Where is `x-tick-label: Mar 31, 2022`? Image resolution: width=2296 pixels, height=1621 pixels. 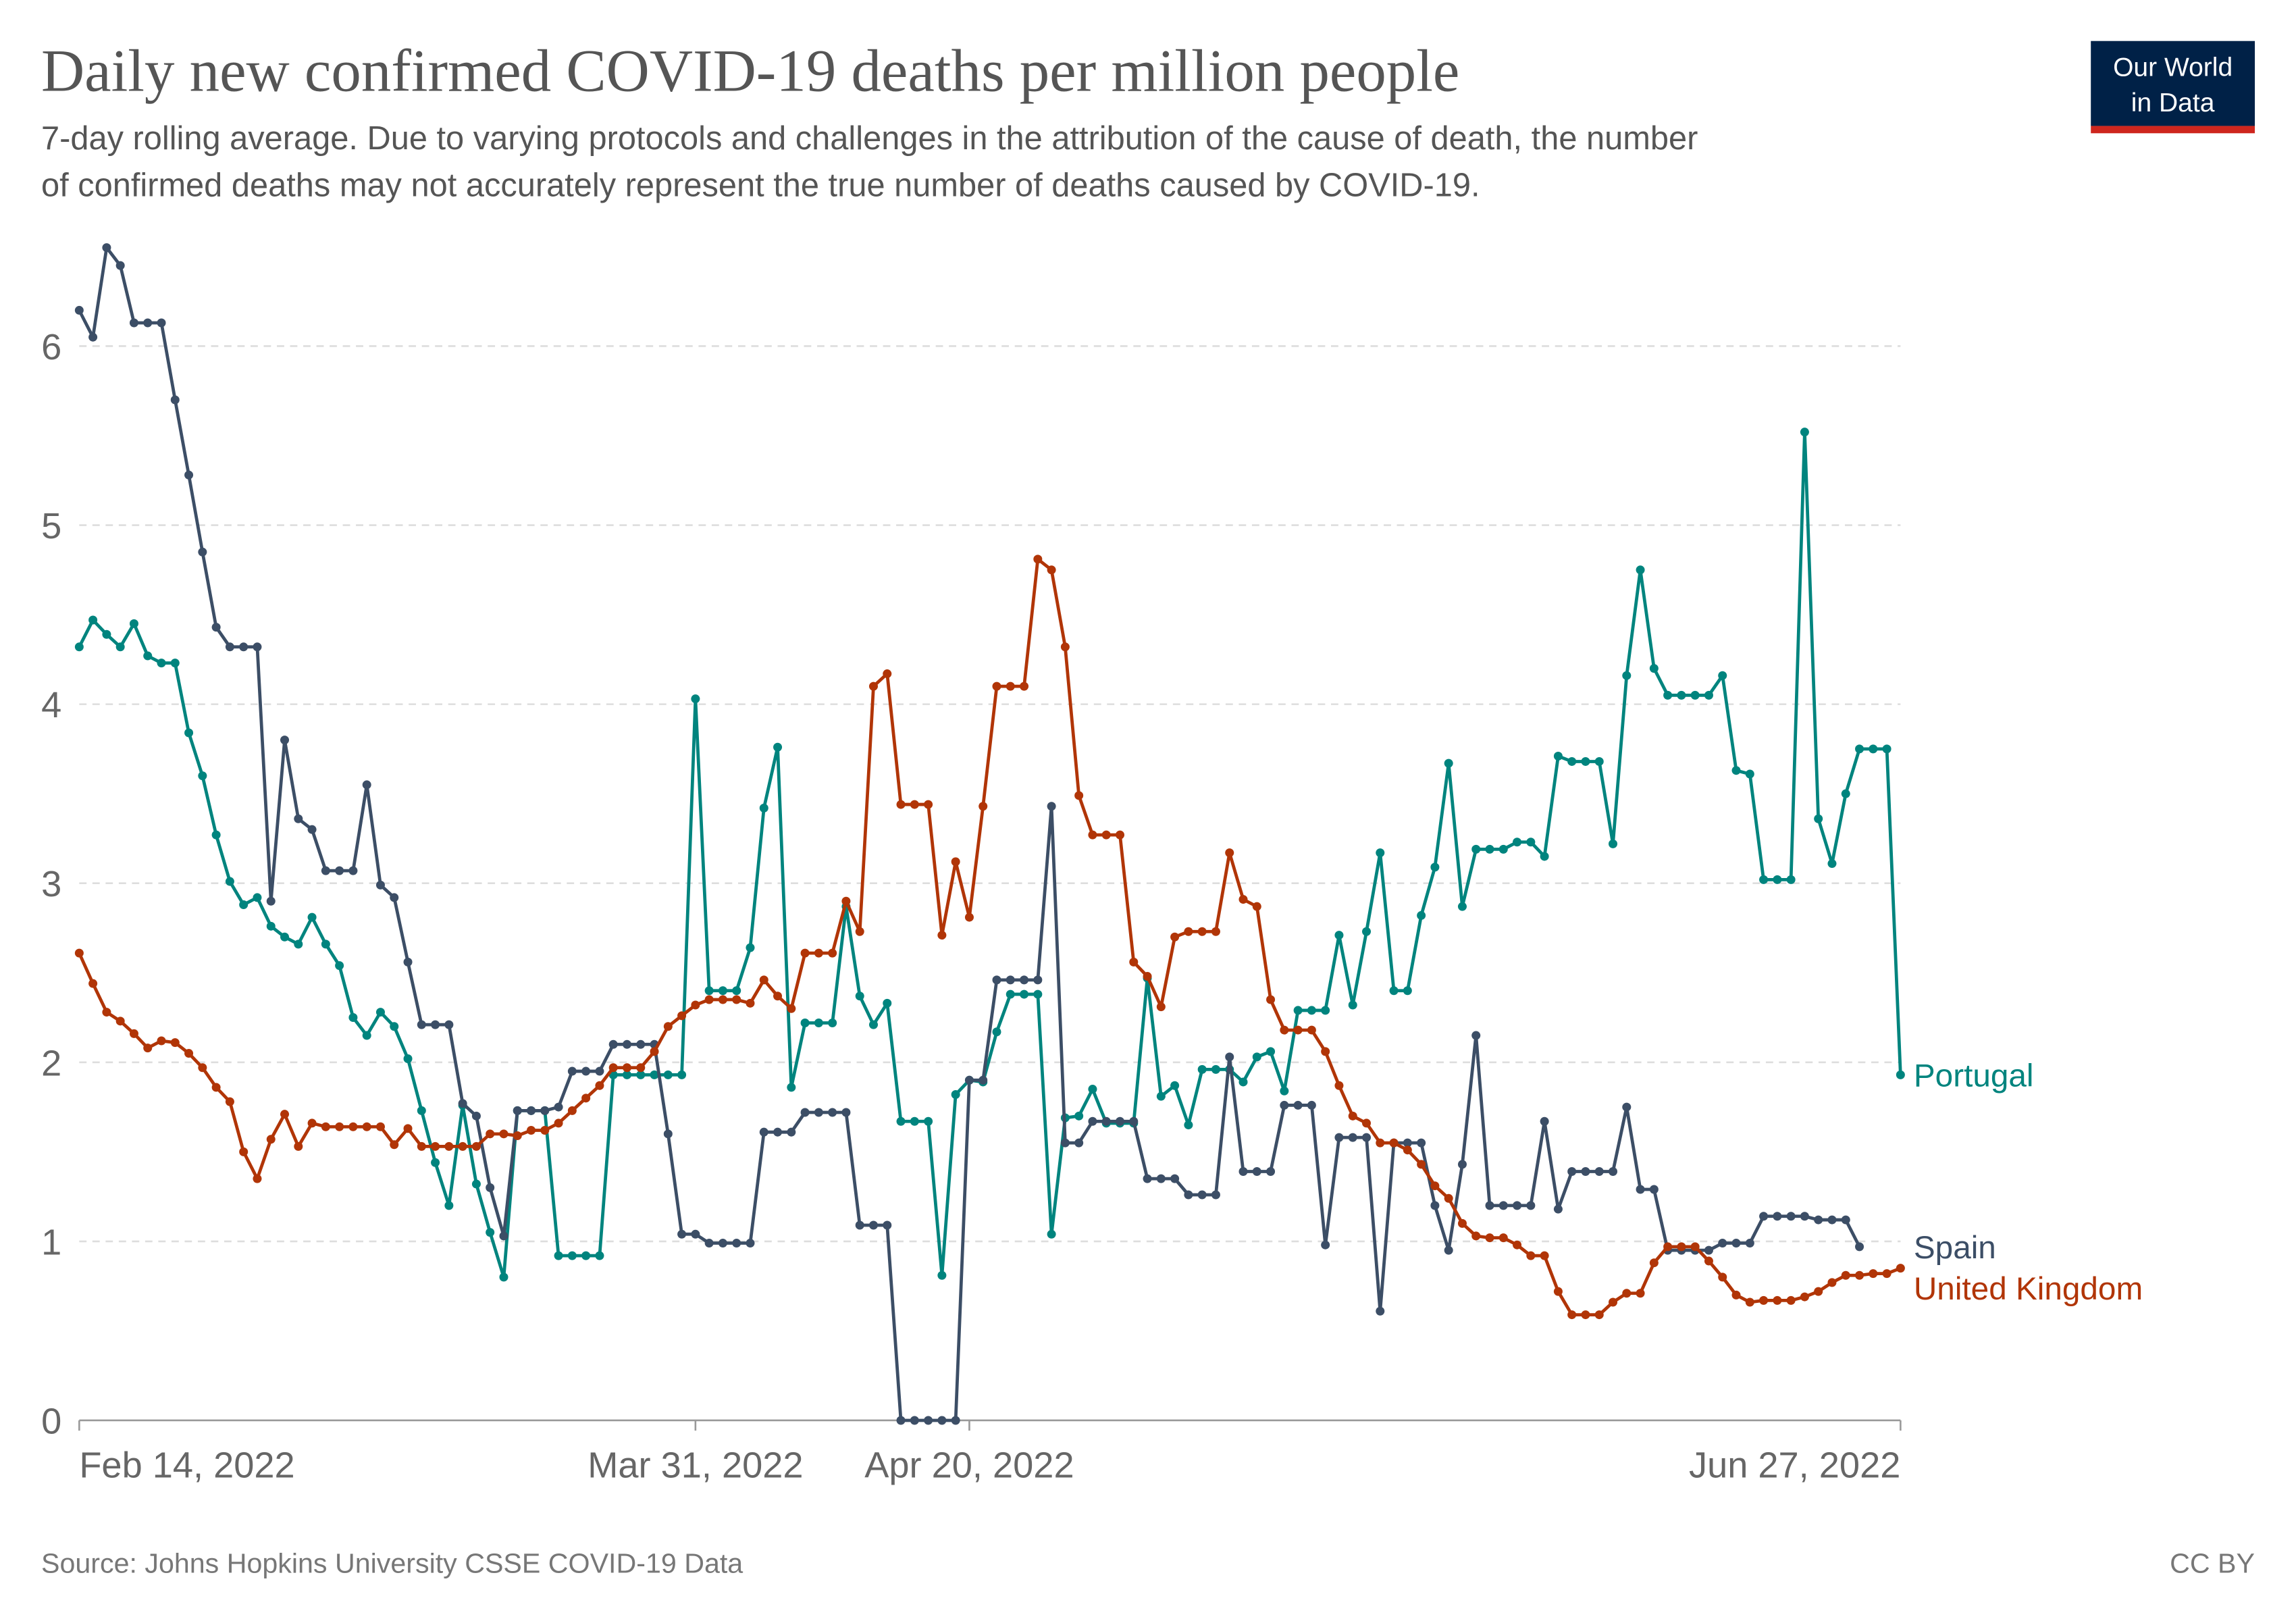
x-tick-label: Mar 31, 2022 is located at coordinates (696, 1465).